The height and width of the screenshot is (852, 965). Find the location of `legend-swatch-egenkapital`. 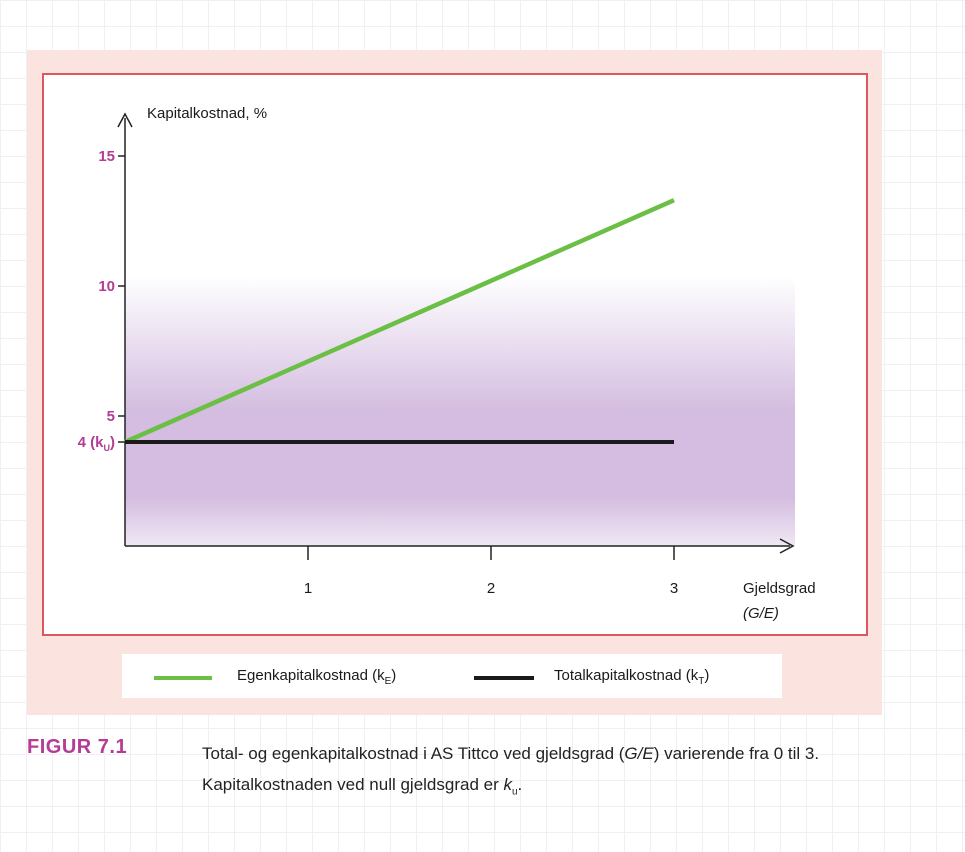

legend-swatch-egenkapital is located at coordinates (183, 678).